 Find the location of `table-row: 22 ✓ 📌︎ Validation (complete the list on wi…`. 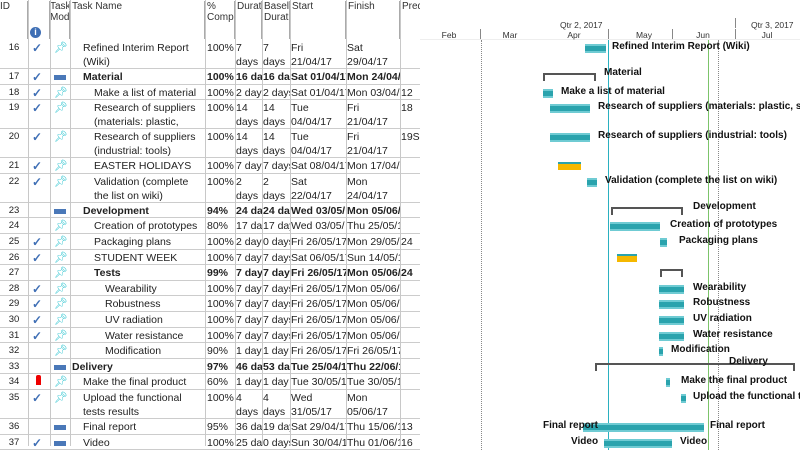

table-row: 22 ✓ 📌︎ Validation (complete the list on wi… is located at coordinates (210, 188).